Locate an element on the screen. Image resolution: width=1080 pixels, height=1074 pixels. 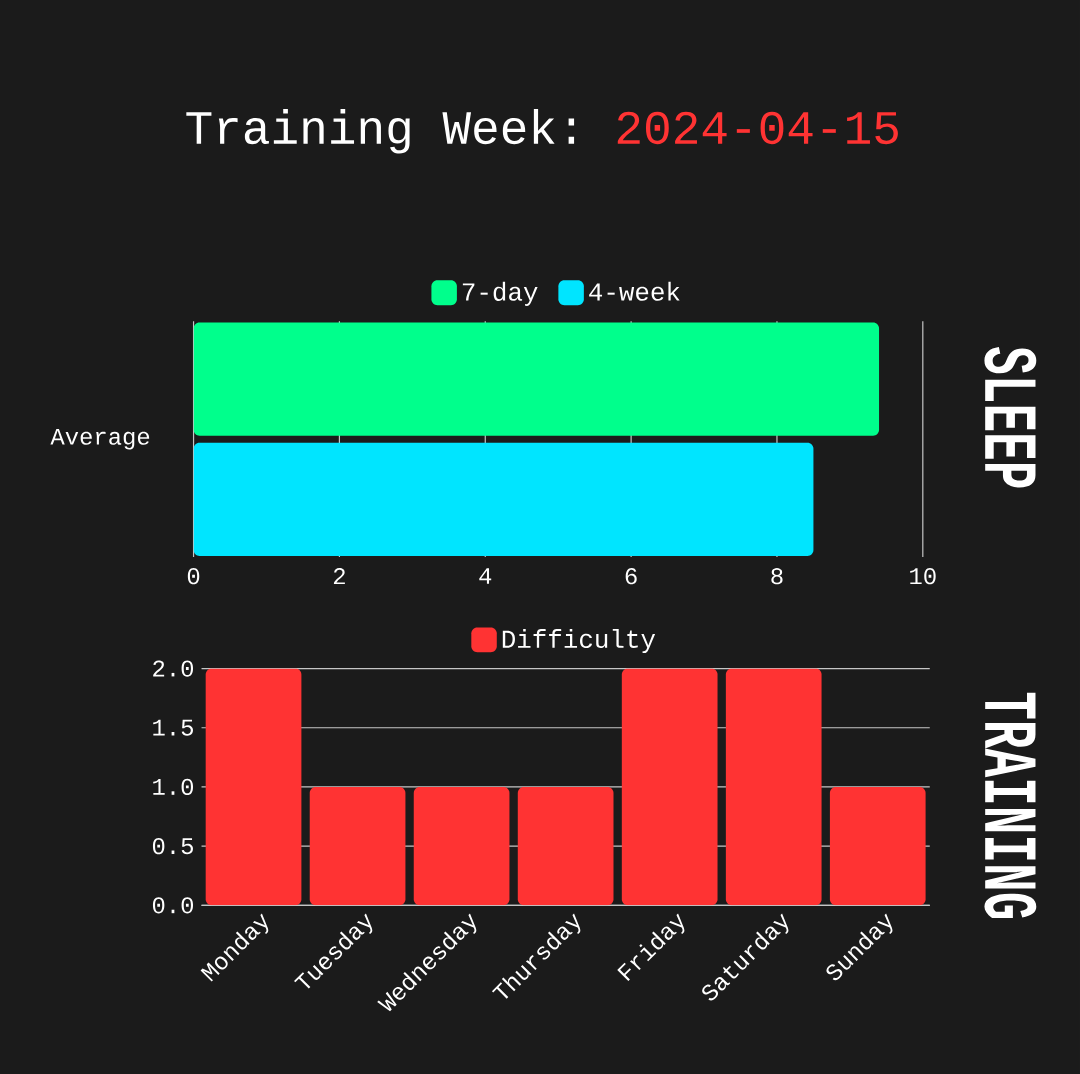
x-tick-label: 8 is located at coordinates (777, 576).